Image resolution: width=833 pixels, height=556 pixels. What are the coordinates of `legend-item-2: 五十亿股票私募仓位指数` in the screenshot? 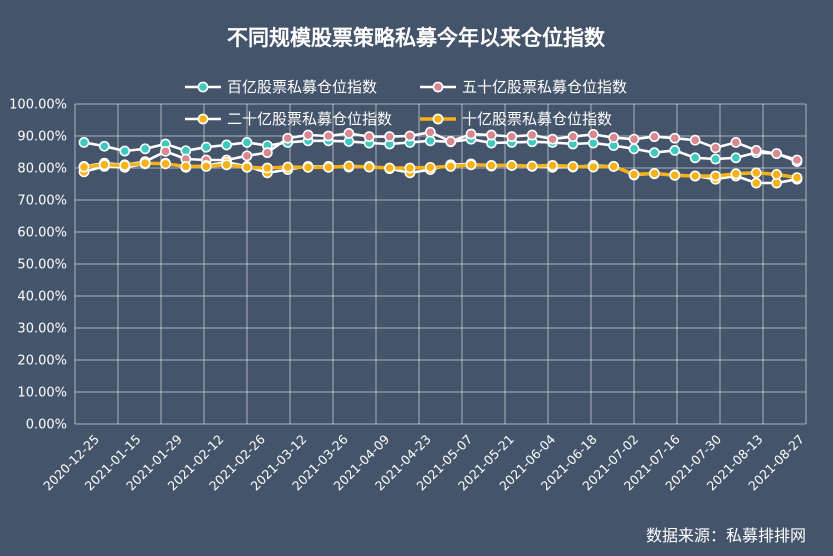 It's located at (523, 87).